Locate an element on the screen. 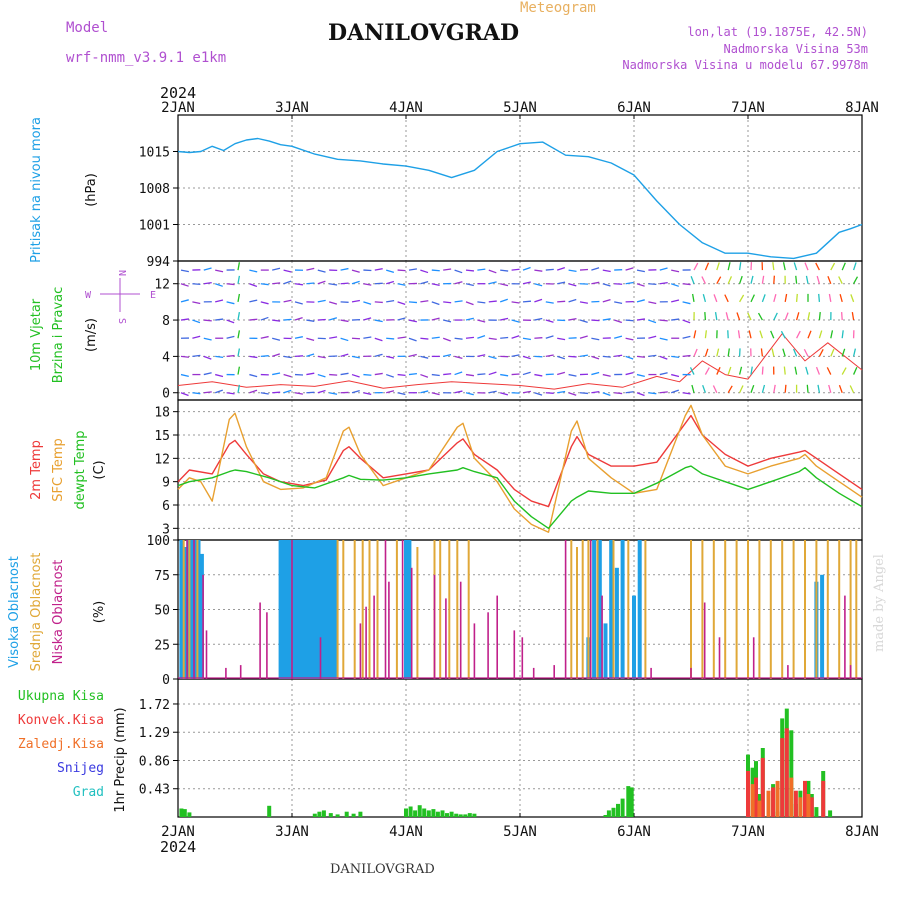  y-tick-label: 1.72 is located at coordinates (154, 705).